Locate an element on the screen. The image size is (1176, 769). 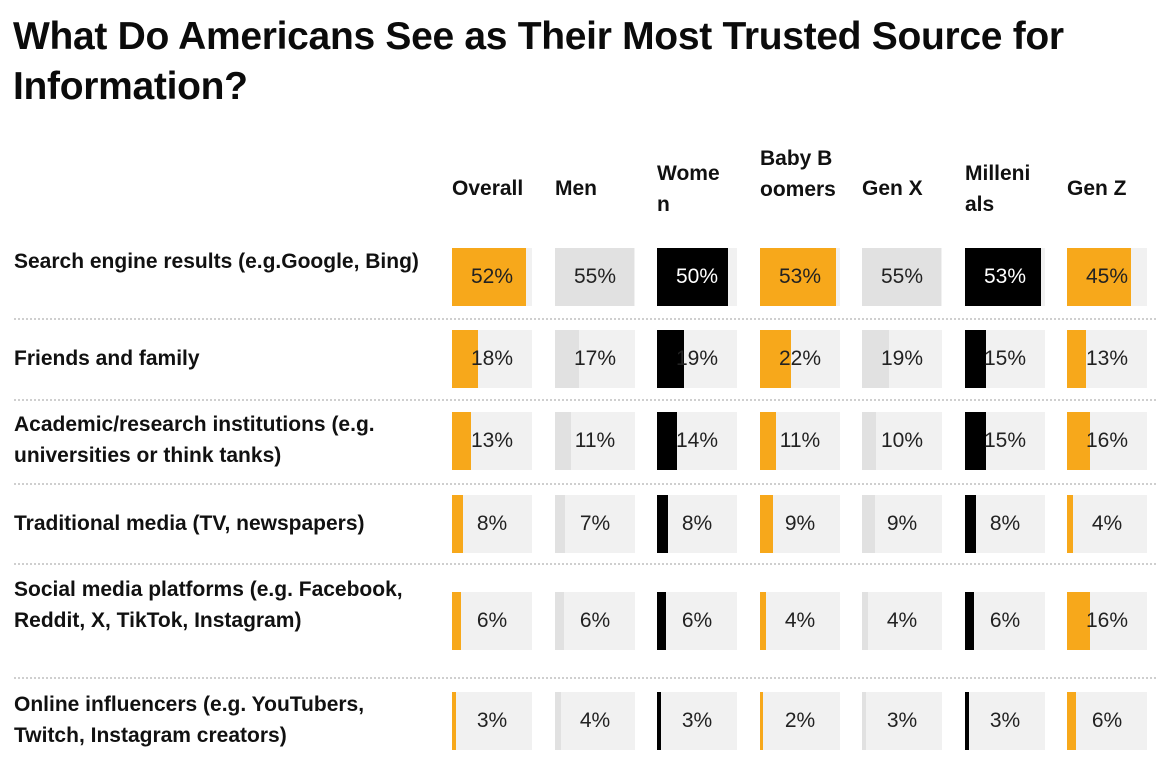
column-header-gen-z: Gen Z is located at coordinates (1097, 188).